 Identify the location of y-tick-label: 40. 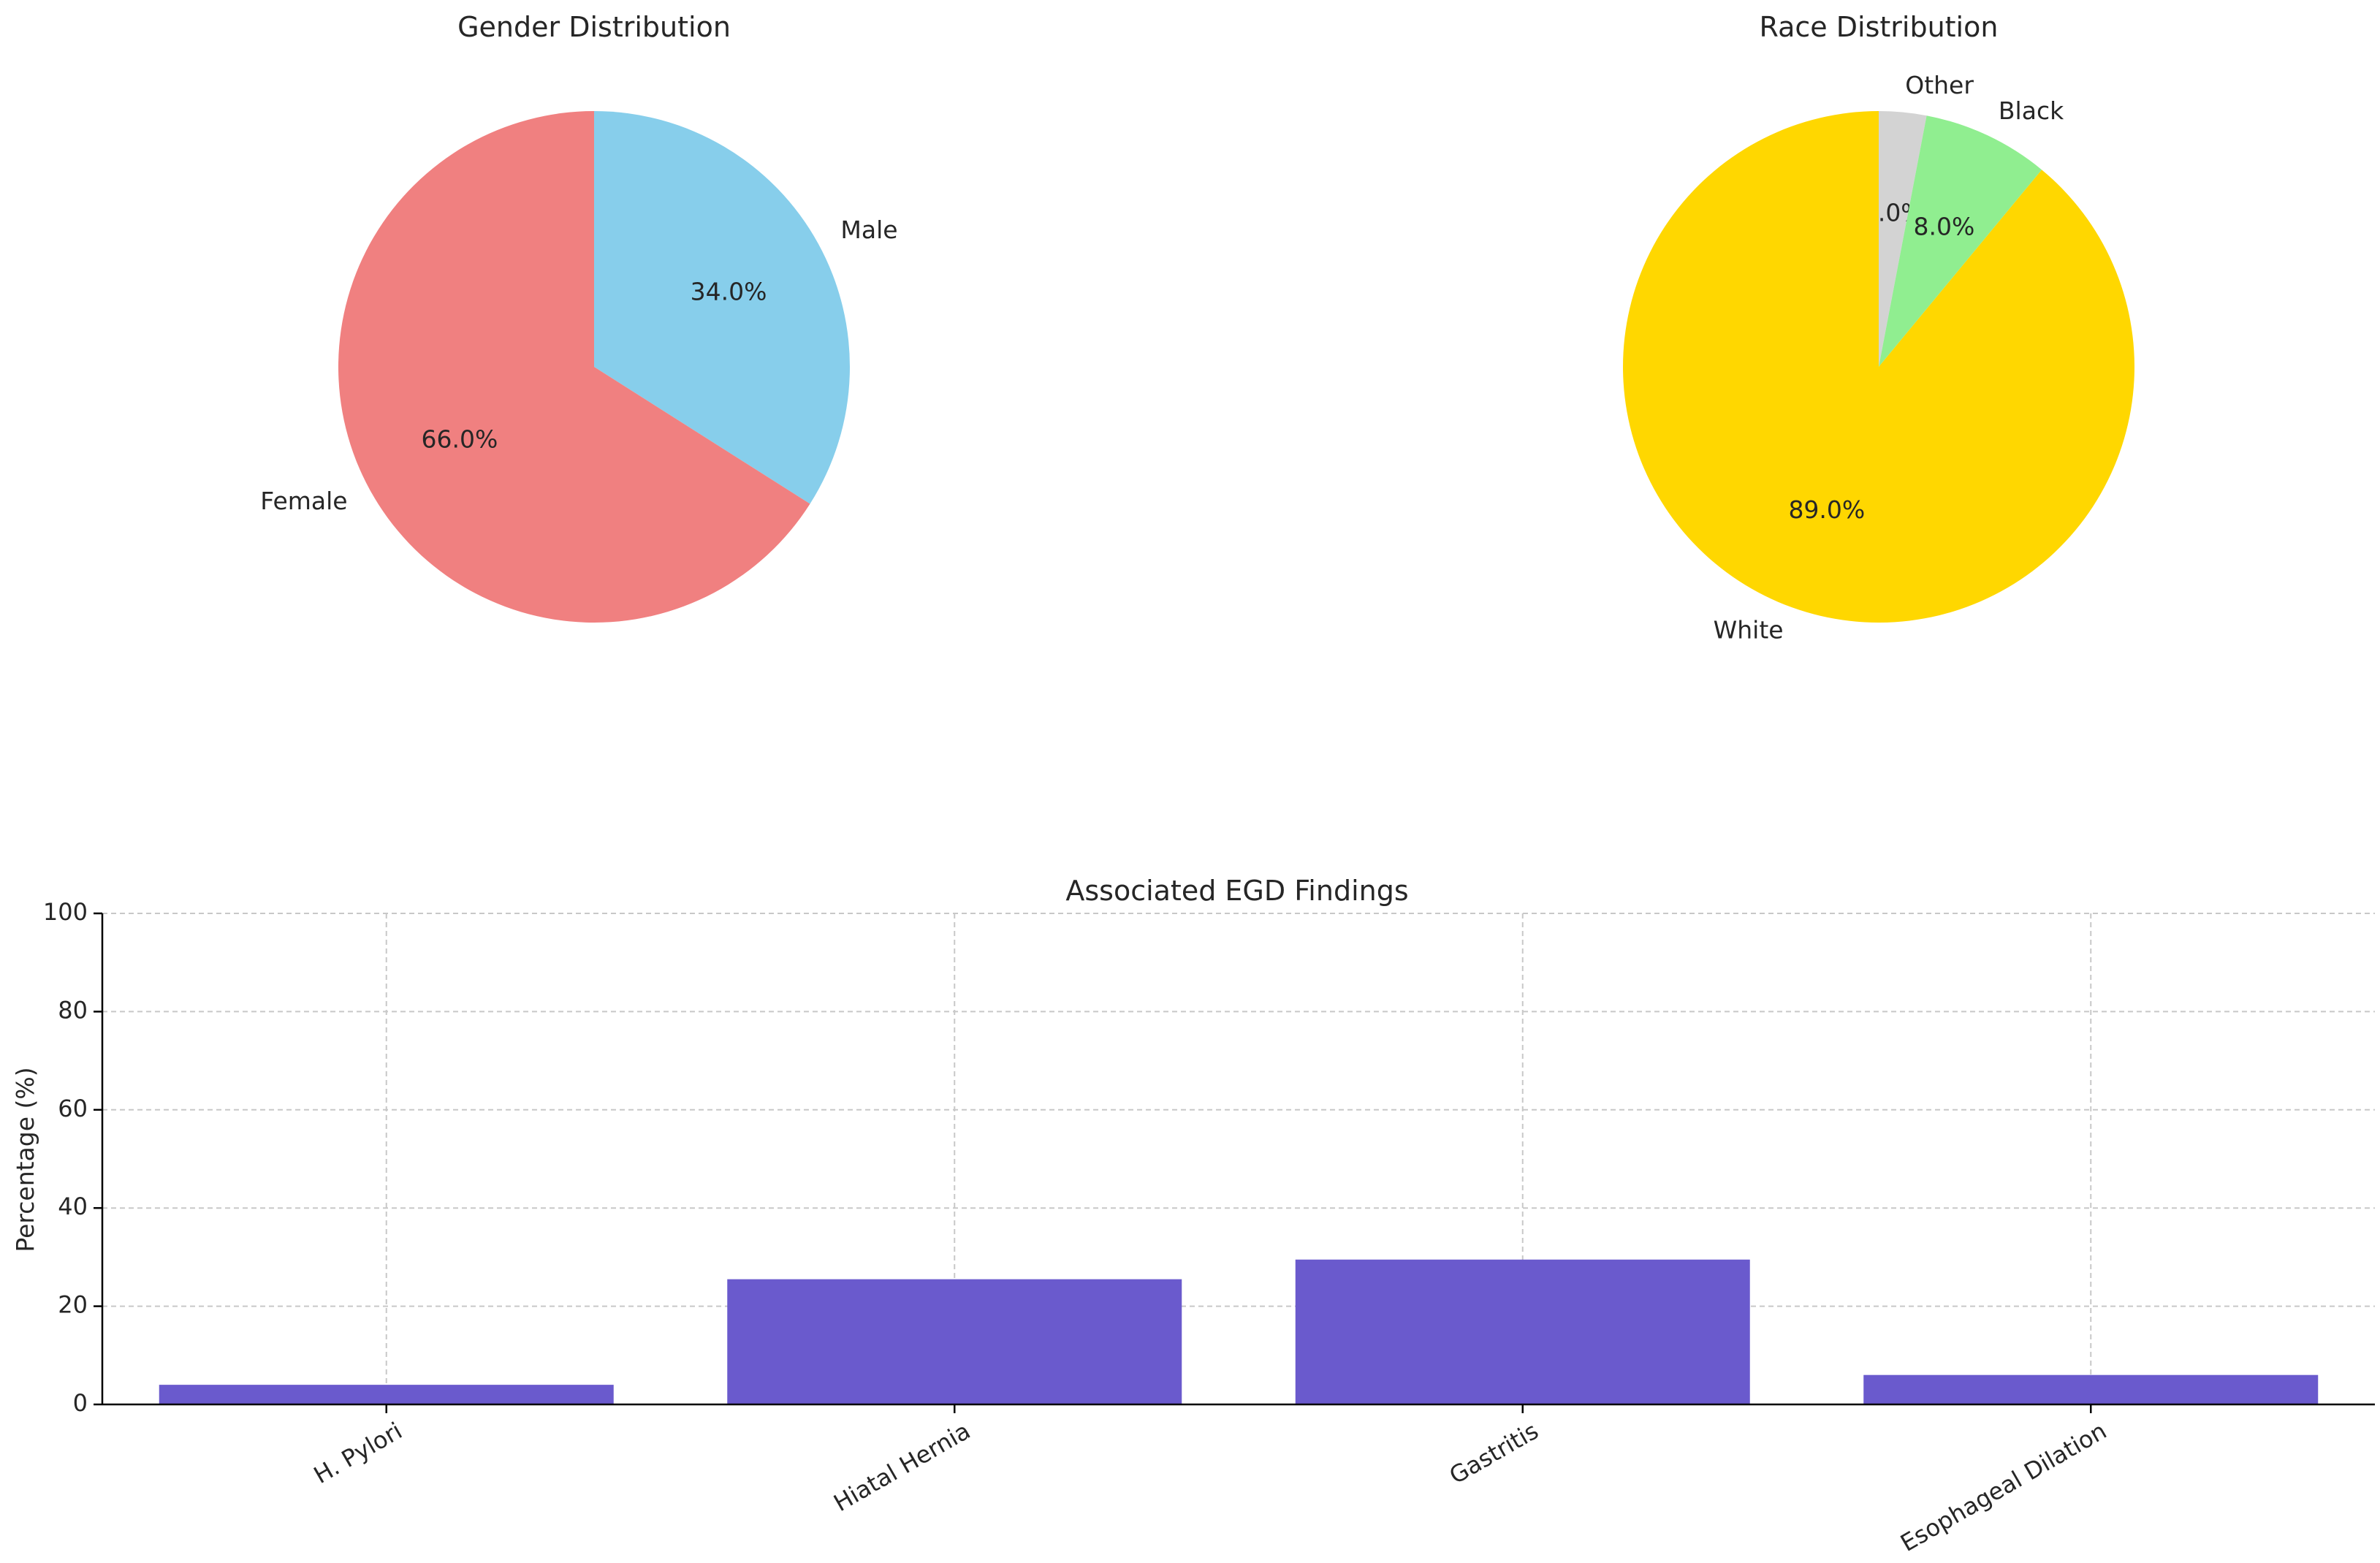
(73, 1206).